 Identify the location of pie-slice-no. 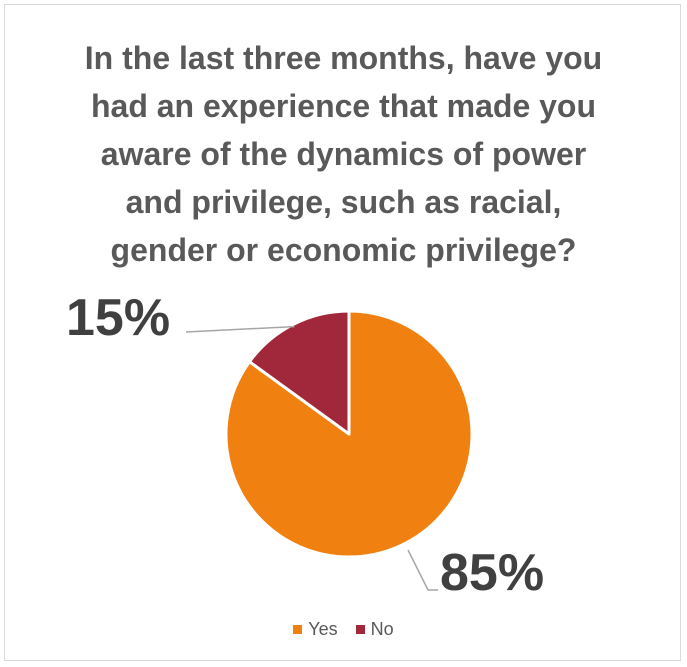
(299, 372).